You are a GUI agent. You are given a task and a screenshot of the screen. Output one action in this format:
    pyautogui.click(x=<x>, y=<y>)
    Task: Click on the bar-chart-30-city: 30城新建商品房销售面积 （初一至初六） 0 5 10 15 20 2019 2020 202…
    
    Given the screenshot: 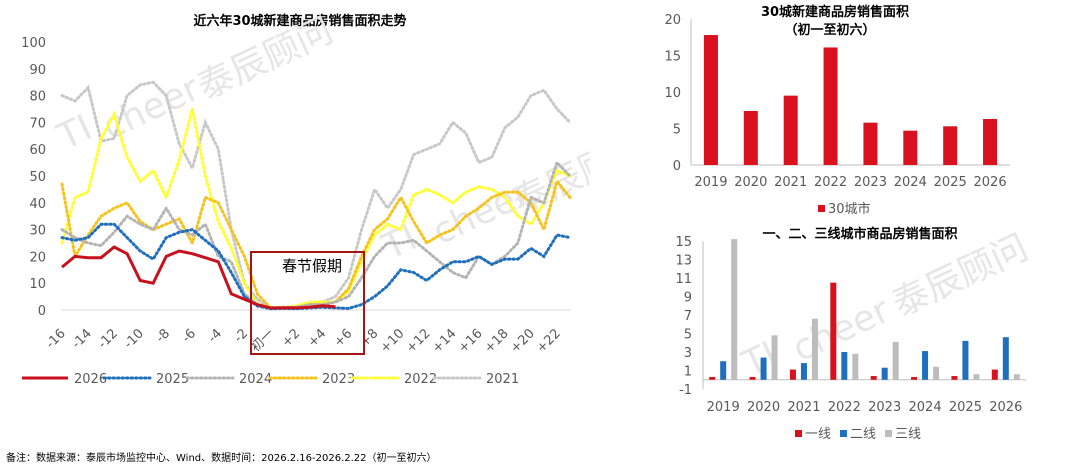 What is the action you would take?
    pyautogui.click(x=837, y=110)
    